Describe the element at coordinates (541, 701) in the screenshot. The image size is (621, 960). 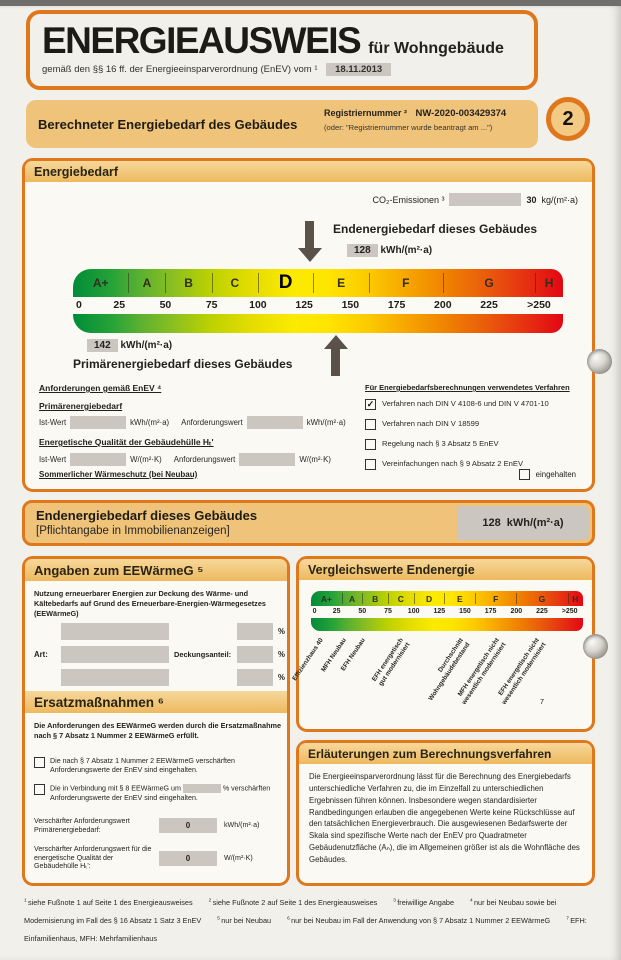
I see `vergleich-footnote: 7` at that location.